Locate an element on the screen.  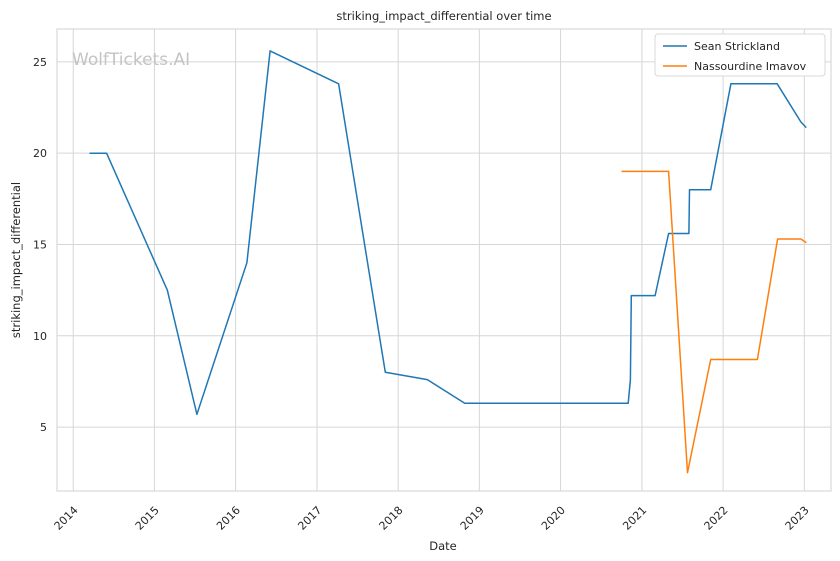
legend-label-nassourdine-imavov: Nassourdine Imavov is located at coordinates (750, 66).